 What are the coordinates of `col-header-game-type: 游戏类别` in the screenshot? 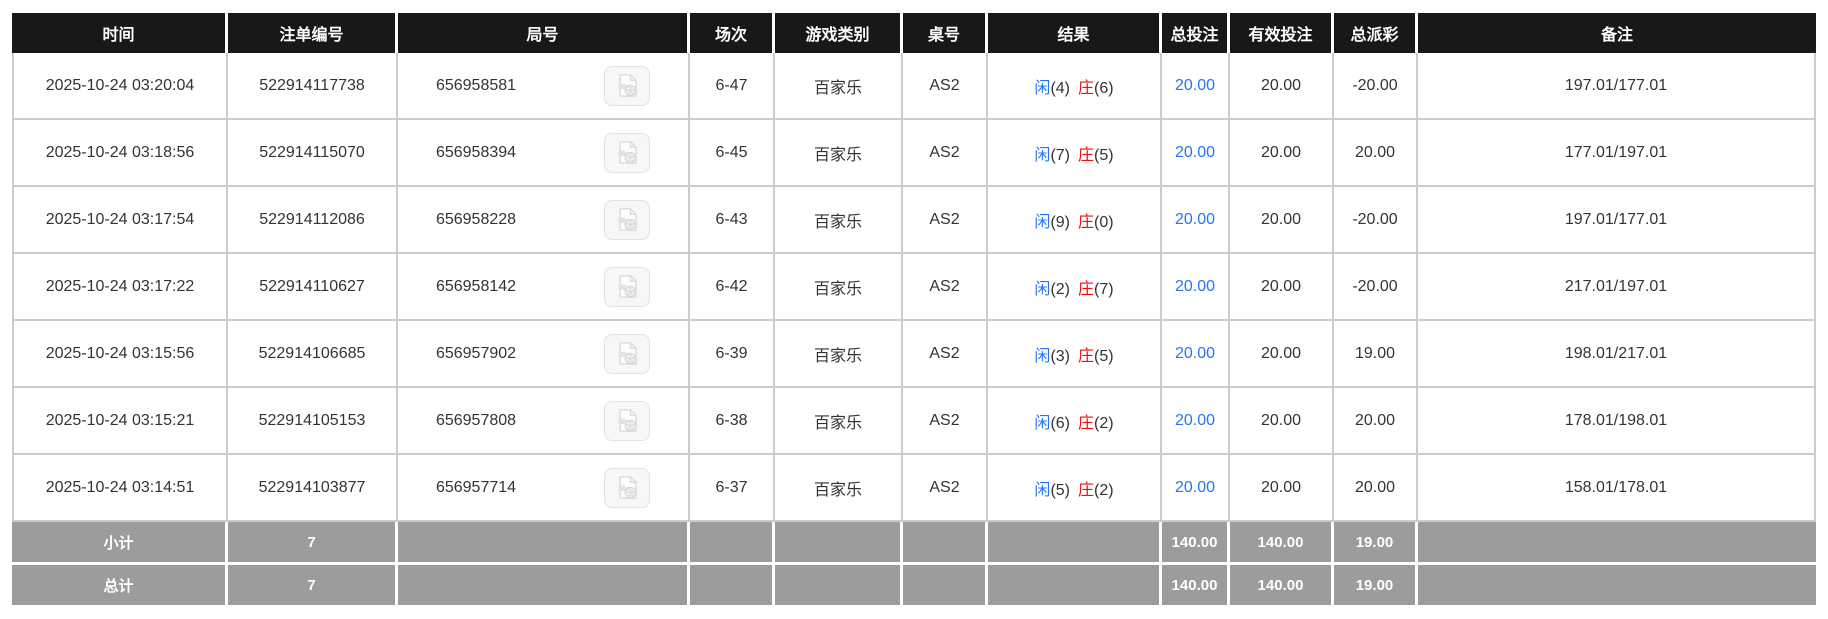 It's located at (839, 33).